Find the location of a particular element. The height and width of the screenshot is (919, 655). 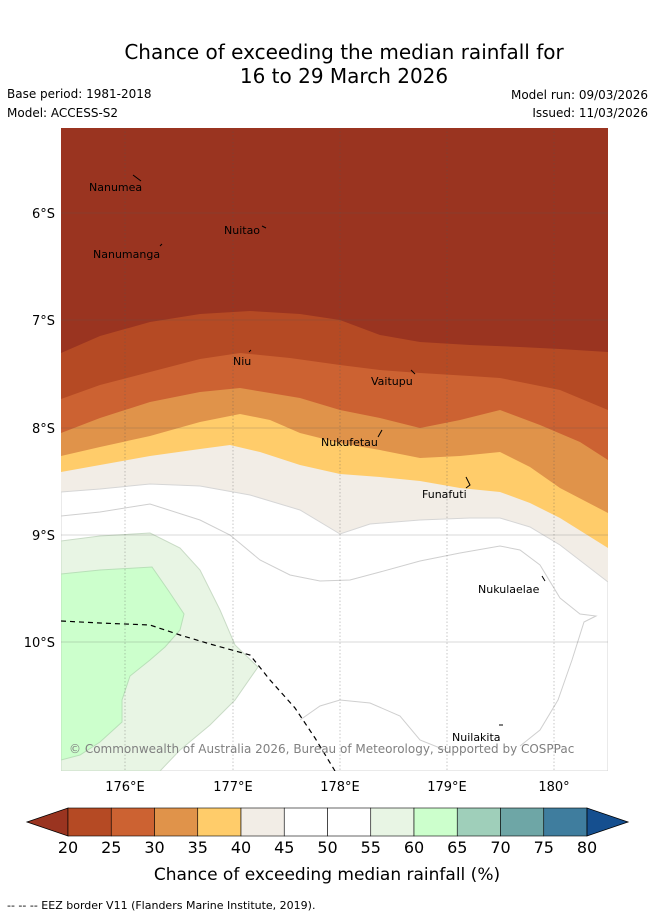

place-label: Niu is located at coordinates (242, 361).